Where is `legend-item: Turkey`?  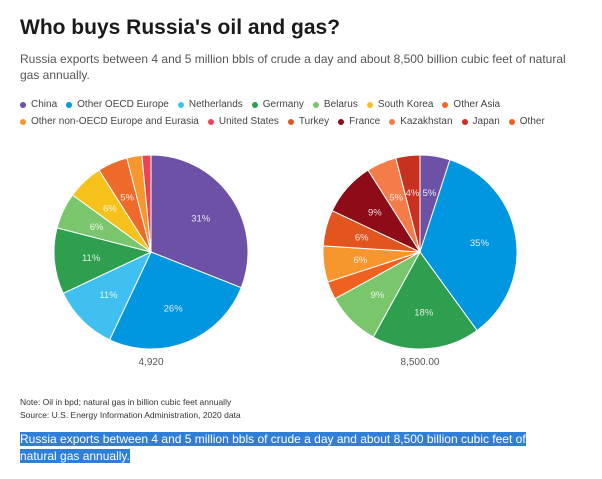
legend-item: Turkey is located at coordinates (308, 121).